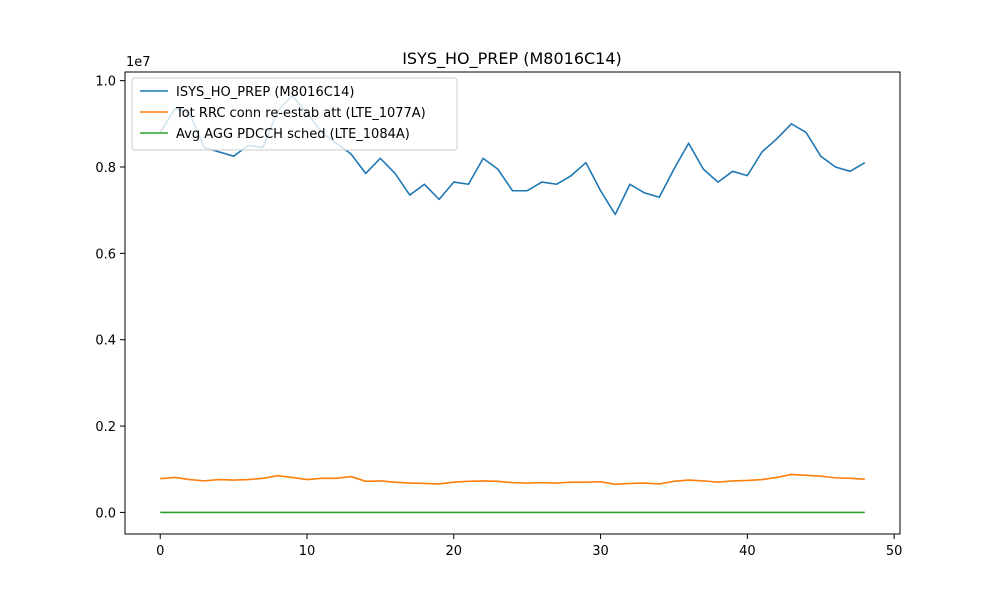 This screenshot has height=600, width=1000. Describe the element at coordinates (105, 82) in the screenshot. I see `y-tick-label: 1.0` at that location.